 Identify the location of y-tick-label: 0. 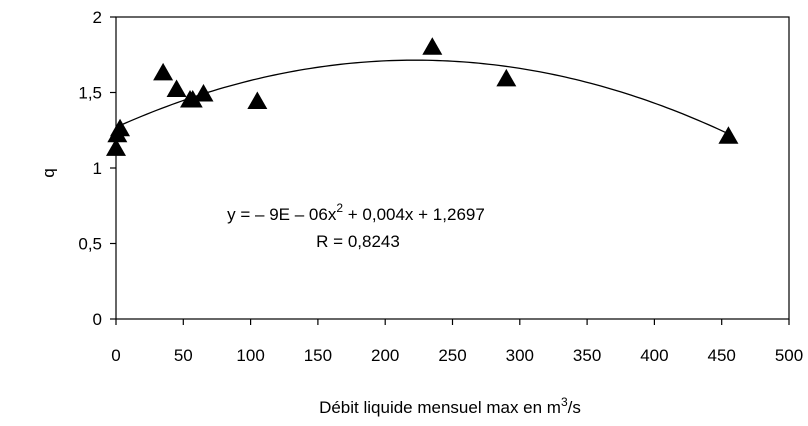
(97, 319).